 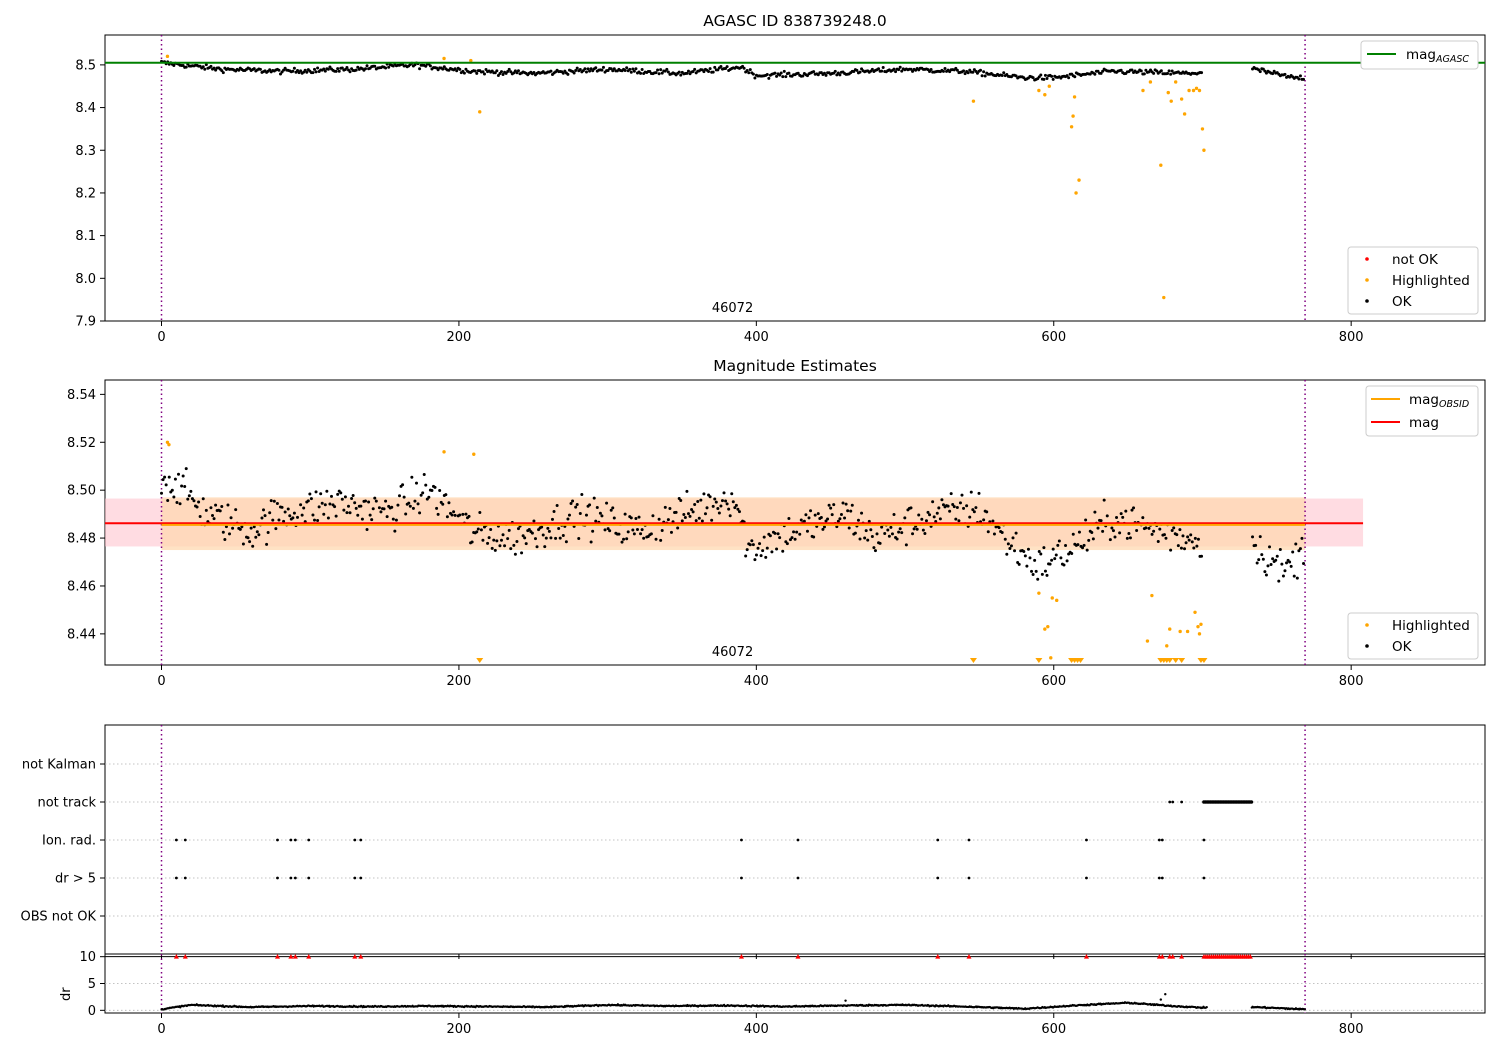 I want to click on dr-capped-marker, so click(x=1250, y=956).